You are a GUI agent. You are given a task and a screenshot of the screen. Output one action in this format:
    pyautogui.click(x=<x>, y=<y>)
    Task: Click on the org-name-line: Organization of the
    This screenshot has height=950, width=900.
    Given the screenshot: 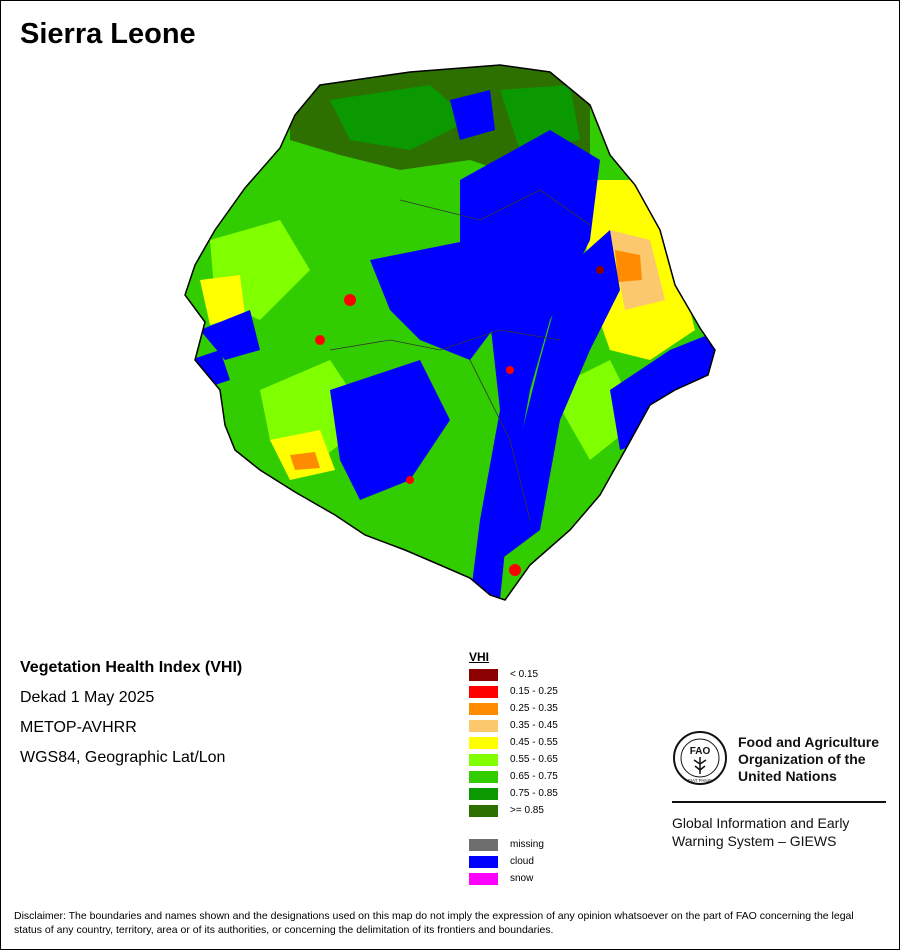 What is the action you would take?
    pyautogui.click(x=802, y=759)
    